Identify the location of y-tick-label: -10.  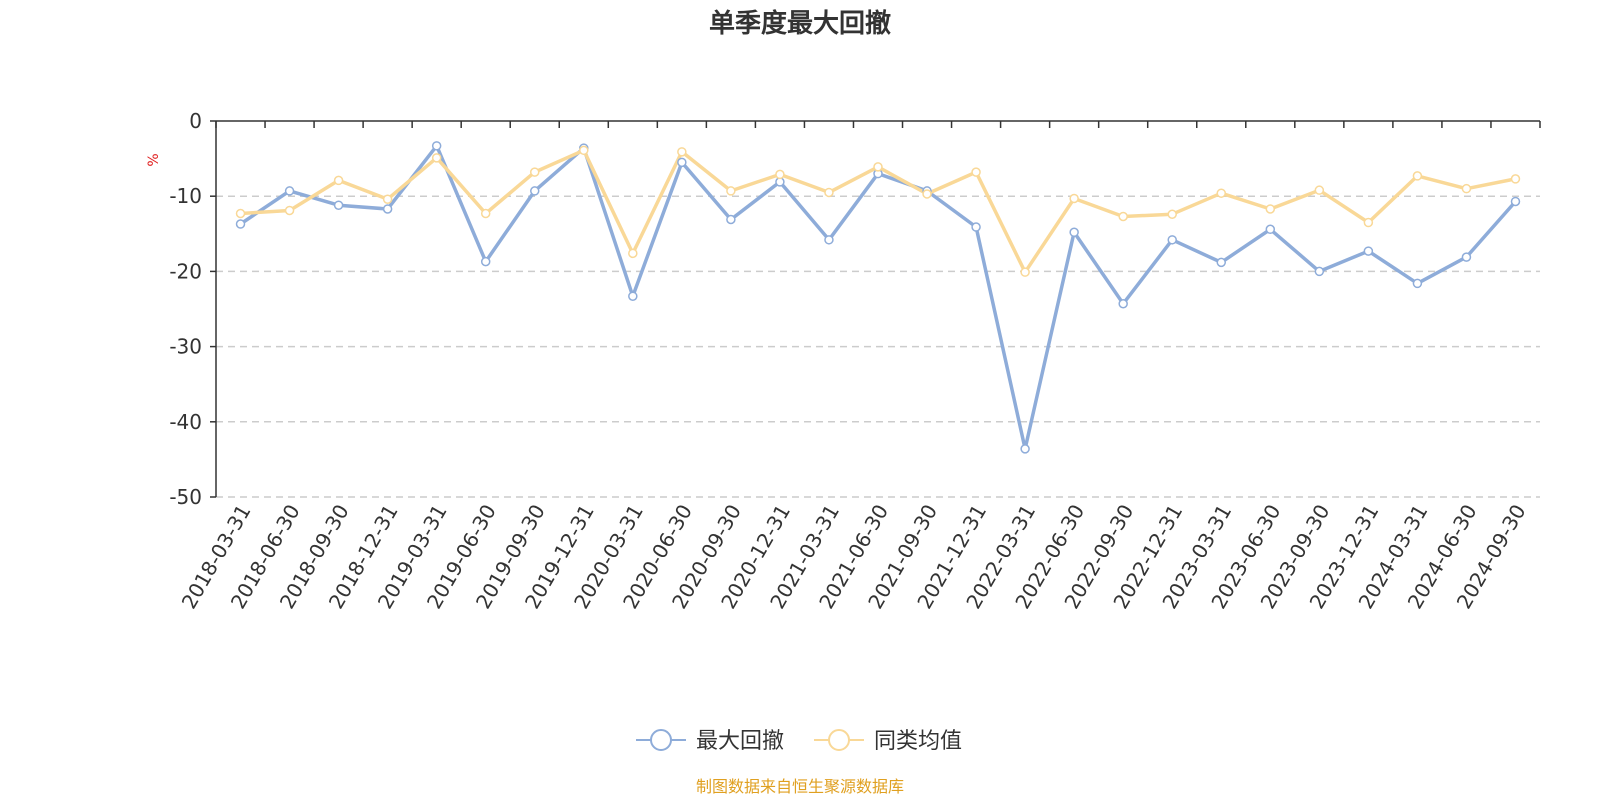
(185, 196).